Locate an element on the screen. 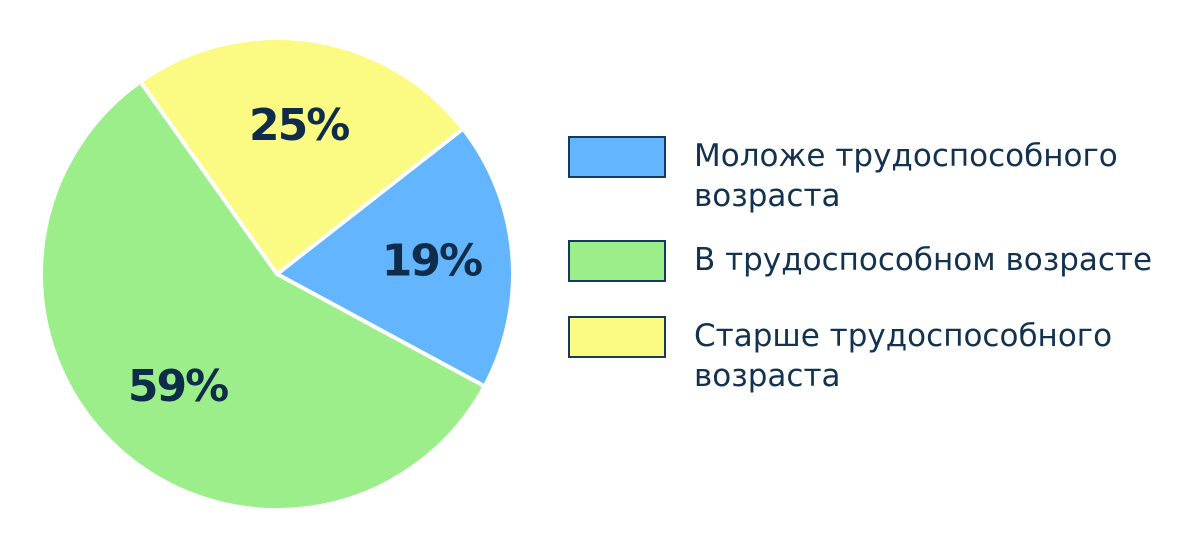  pie-slice-older is located at coordinates (301, 156).